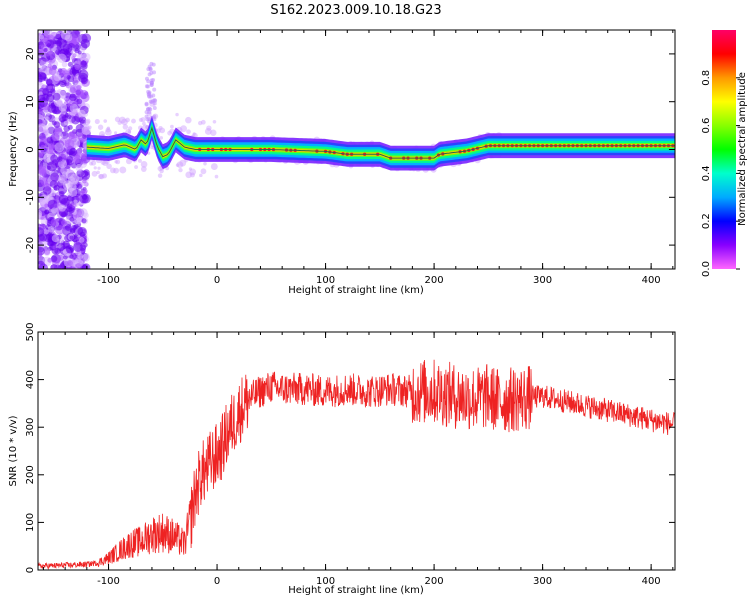  I want to click on x-tick-label: 200, so click(434, 581).